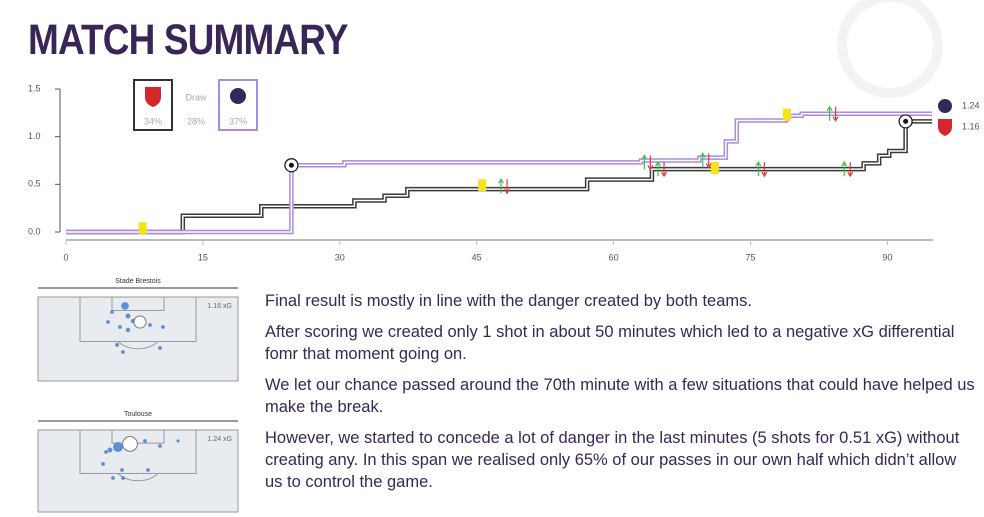  I want to click on home-box, so click(153, 105).